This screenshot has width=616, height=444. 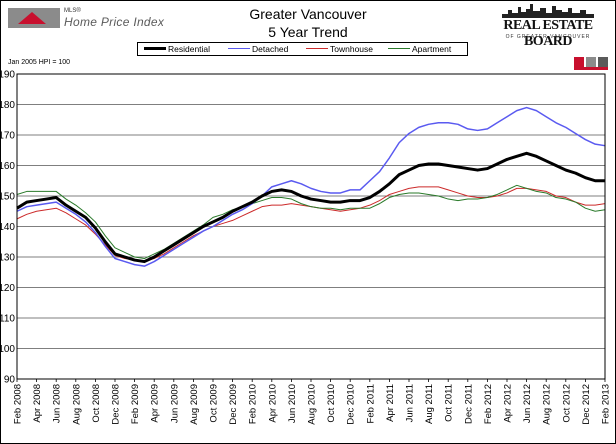 I want to click on board-name: REAL ESTATE BOARD, so click(x=548, y=33).